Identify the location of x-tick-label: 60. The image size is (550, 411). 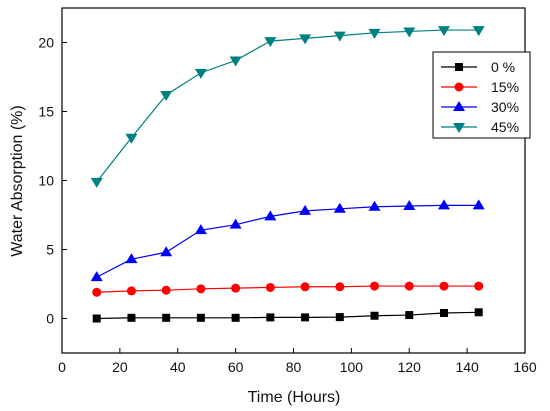
(236, 367).